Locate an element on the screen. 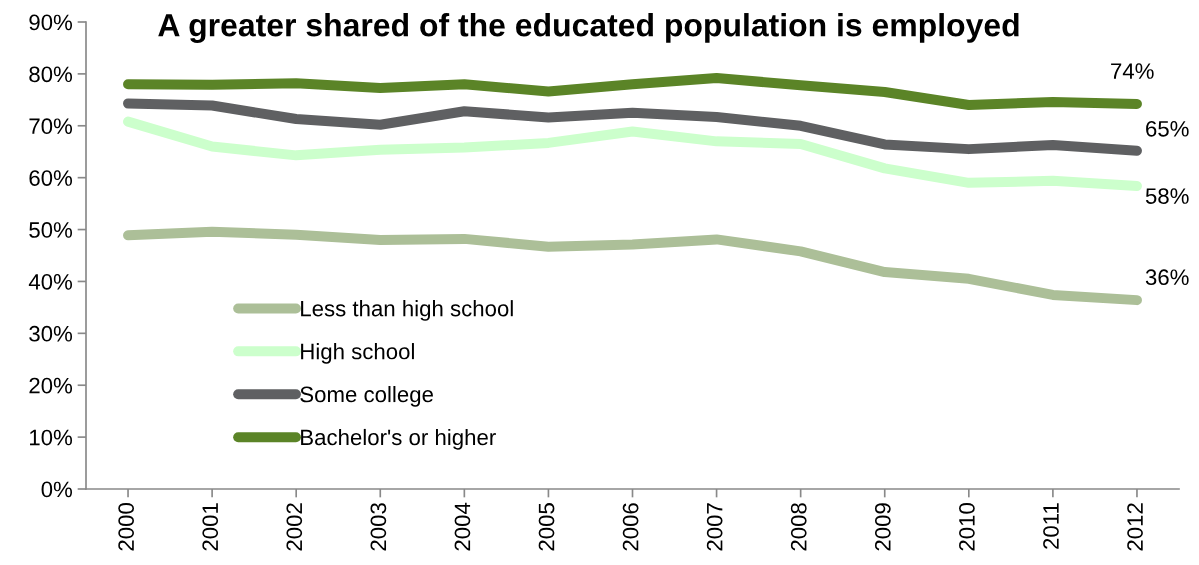 Image resolution: width=1199 pixels, height=565 pixels. y-tick-label: 60% is located at coordinates (51, 178).